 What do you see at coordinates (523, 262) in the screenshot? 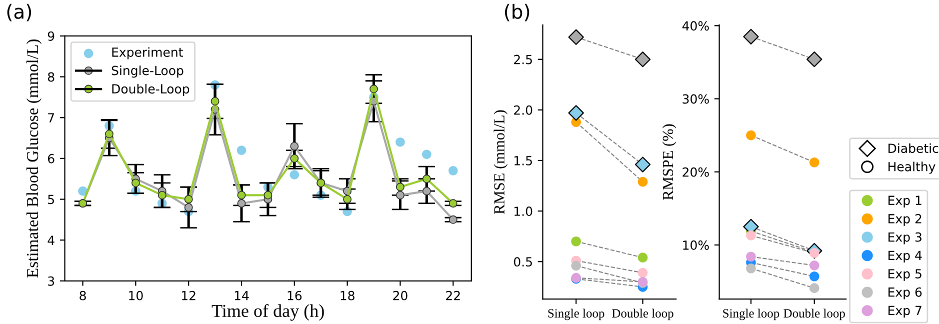
I see `y-tick-label: 0.5` at bounding box center [523, 262].